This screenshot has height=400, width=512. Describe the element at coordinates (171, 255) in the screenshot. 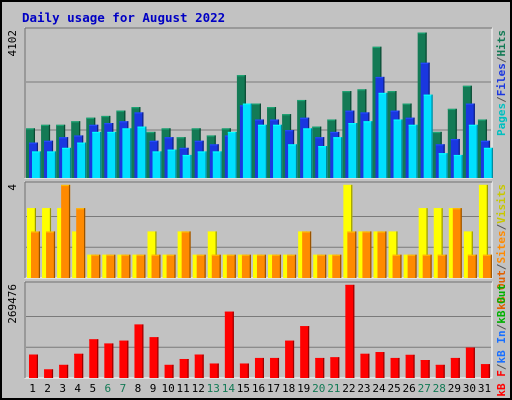

I see `bar-sites-day-10-highlight` at that location.